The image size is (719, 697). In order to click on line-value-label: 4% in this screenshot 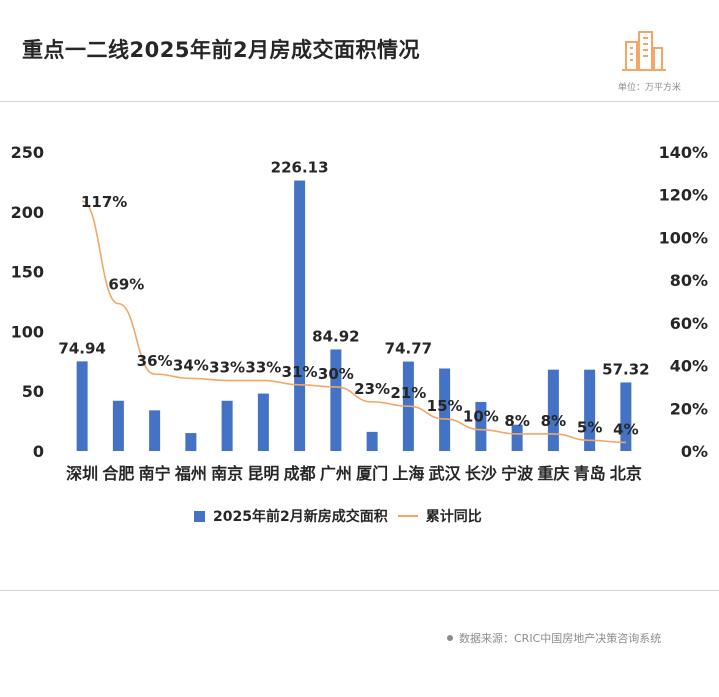, I will do `click(625, 429)`.